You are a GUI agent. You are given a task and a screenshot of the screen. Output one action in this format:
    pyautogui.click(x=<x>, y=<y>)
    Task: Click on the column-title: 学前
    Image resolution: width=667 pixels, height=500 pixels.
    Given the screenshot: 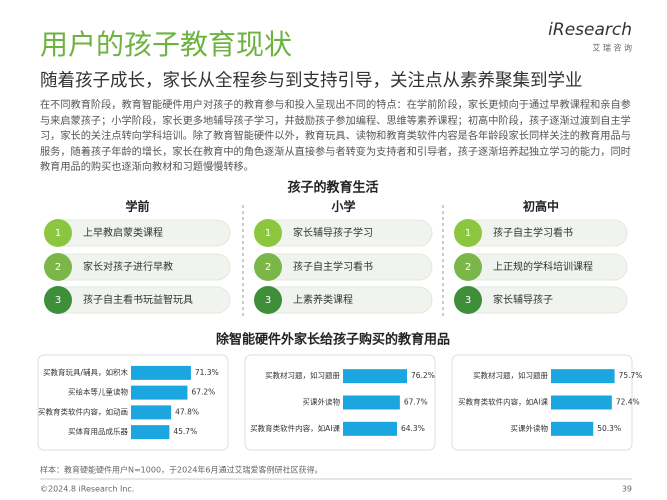 What is the action you would take?
    pyautogui.click(x=137, y=206)
    